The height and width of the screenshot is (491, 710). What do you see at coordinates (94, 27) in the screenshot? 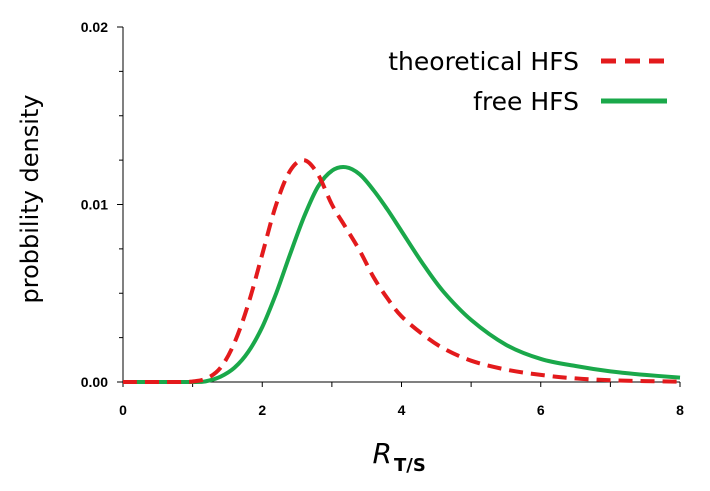
I see `y-tick-label: 0.02` at bounding box center [94, 27].